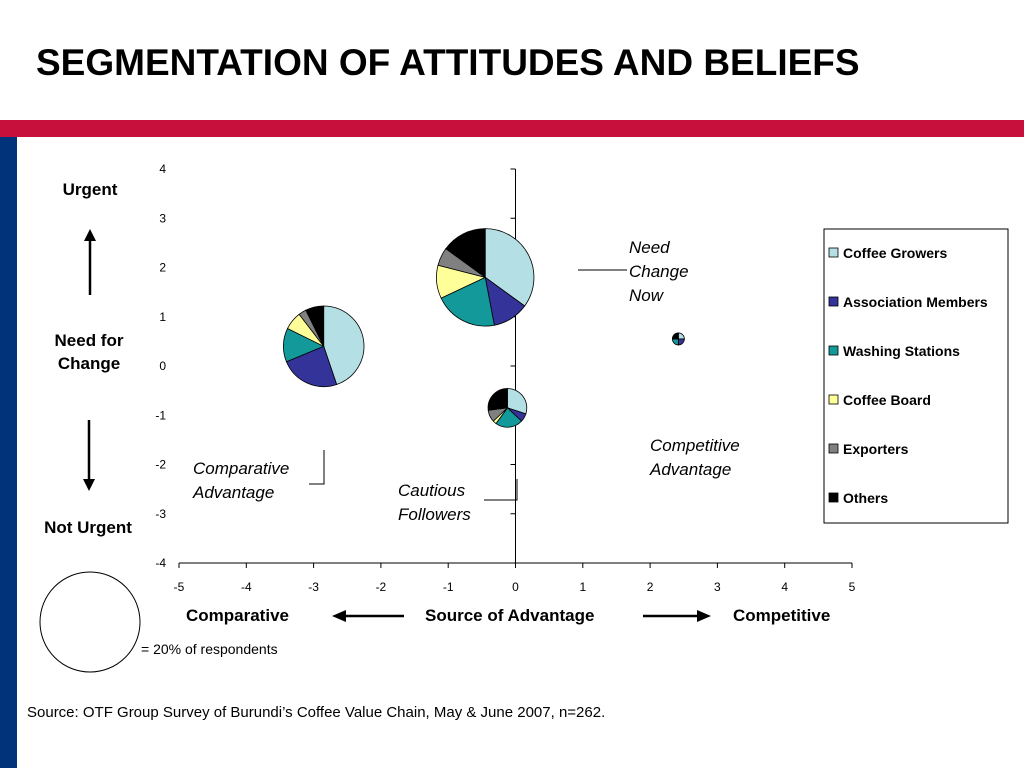 The height and width of the screenshot is (768, 1024). Describe the element at coordinates (160, 514) in the screenshot. I see `y-tick-label: -3` at that location.